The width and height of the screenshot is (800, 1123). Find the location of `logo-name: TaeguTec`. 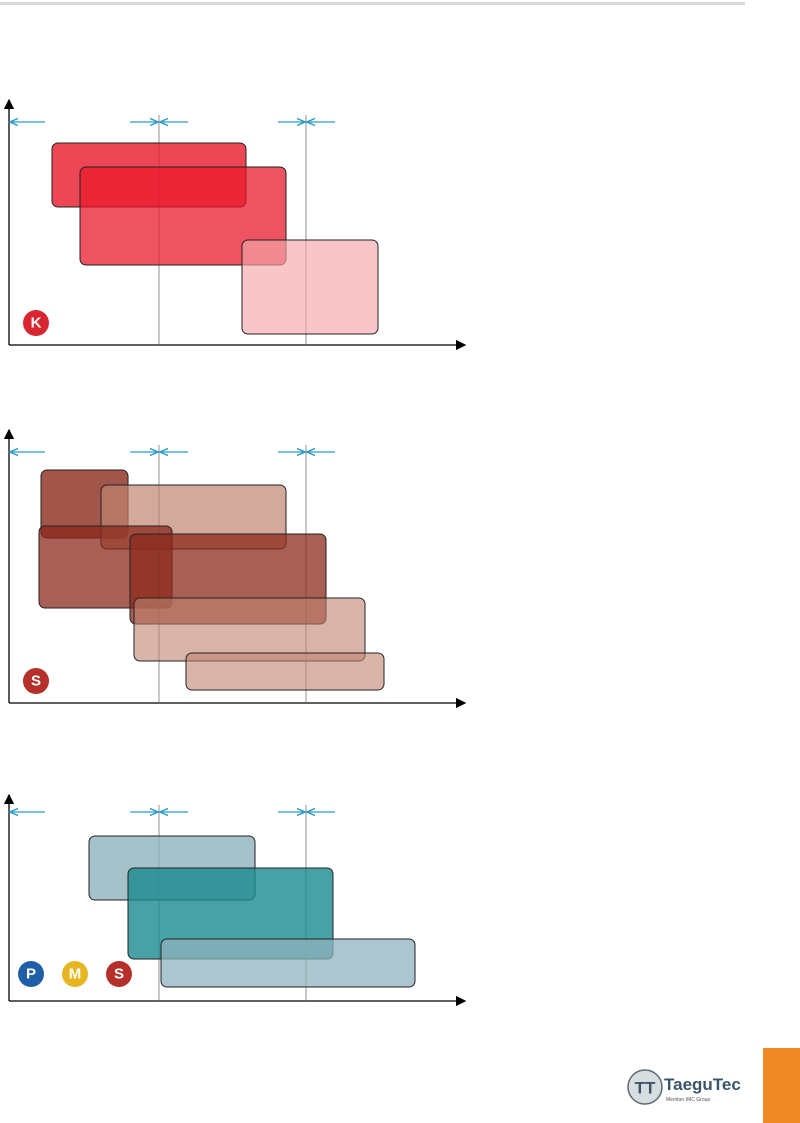

logo-name: TaeguTec is located at coordinates (702, 1084).